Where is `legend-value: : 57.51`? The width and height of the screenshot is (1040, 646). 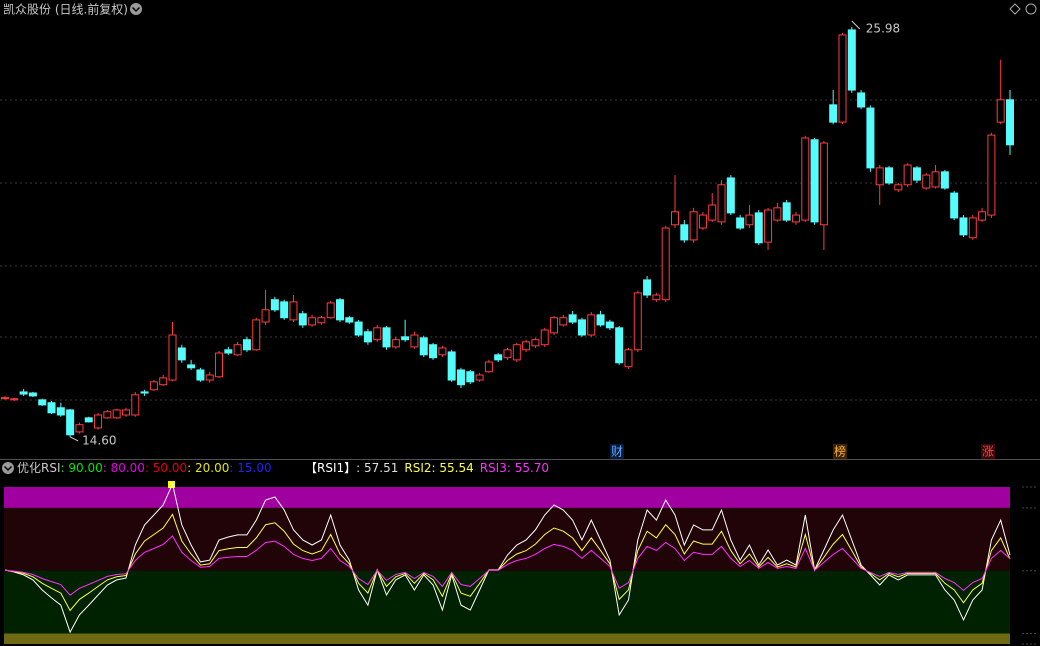
legend-value: : 57.51 is located at coordinates (377, 468).